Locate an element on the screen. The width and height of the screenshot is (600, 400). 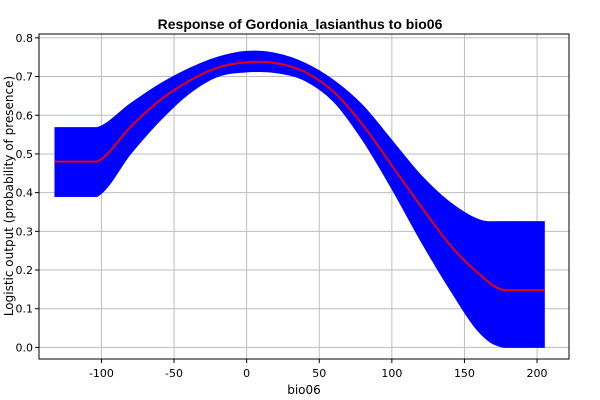
x-tick-label: 150 is located at coordinates (464, 373).